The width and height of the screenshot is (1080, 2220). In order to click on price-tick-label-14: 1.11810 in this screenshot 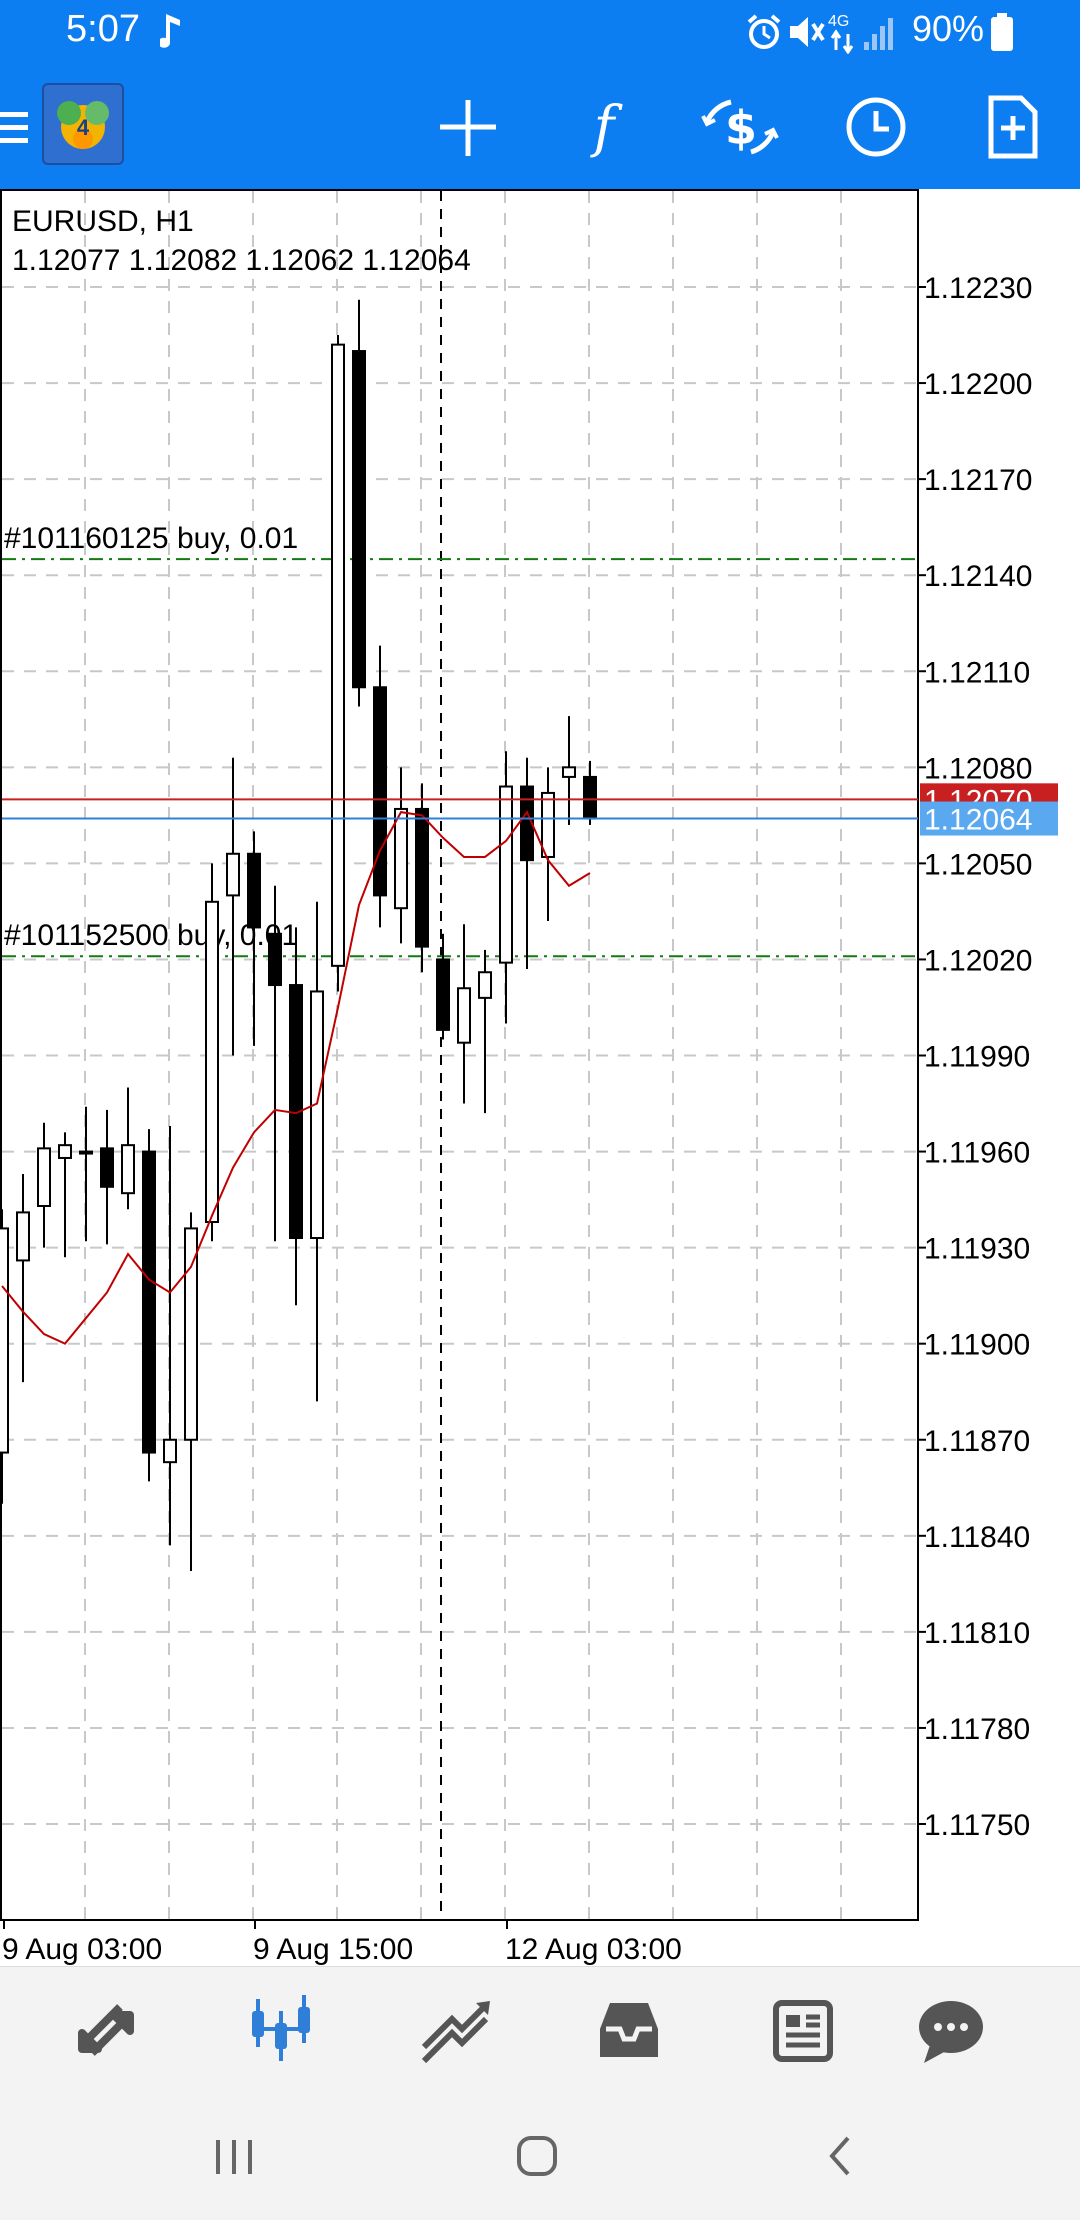, I will do `click(977, 1633)`.